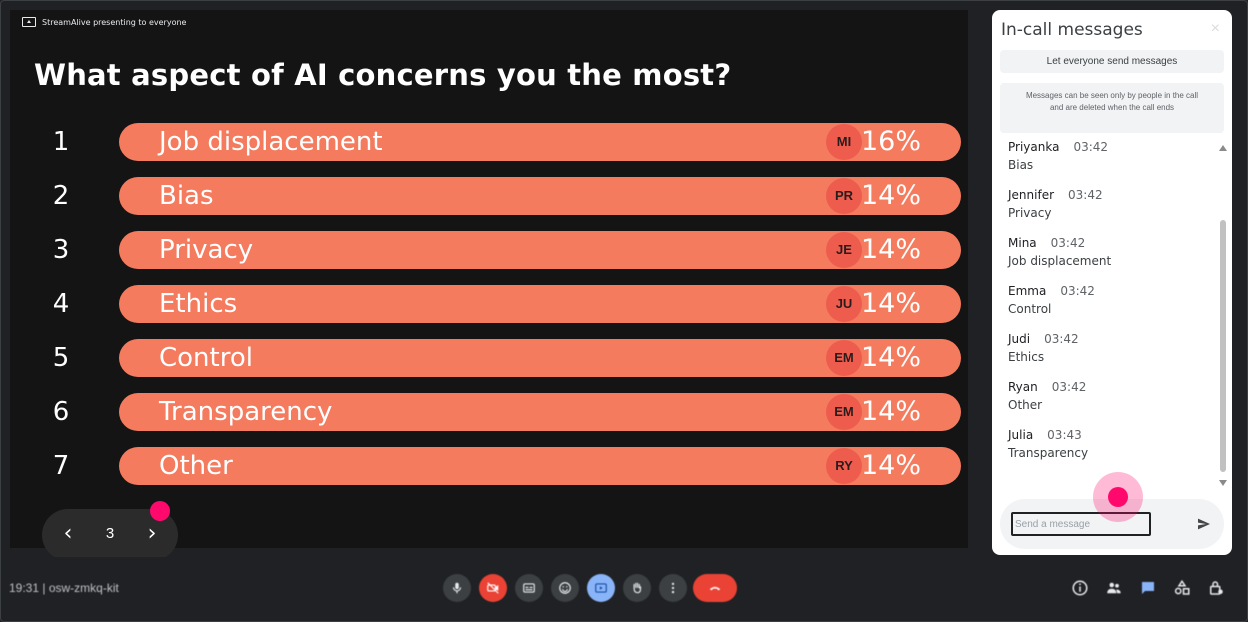 This screenshot has height=622, width=1248. Describe the element at coordinates (246, 412) in the screenshot. I see `poll-option-label: Transparency` at that location.